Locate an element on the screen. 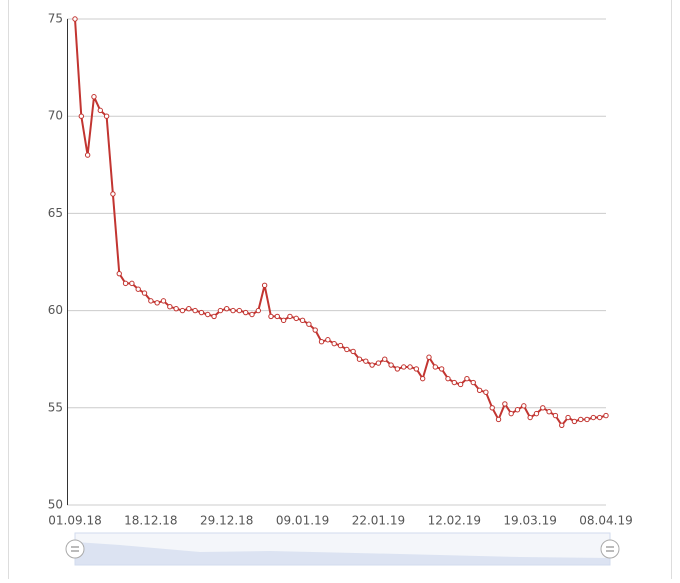 This screenshot has height=583, width=680. zoom-handle-left is located at coordinates (75, 549).